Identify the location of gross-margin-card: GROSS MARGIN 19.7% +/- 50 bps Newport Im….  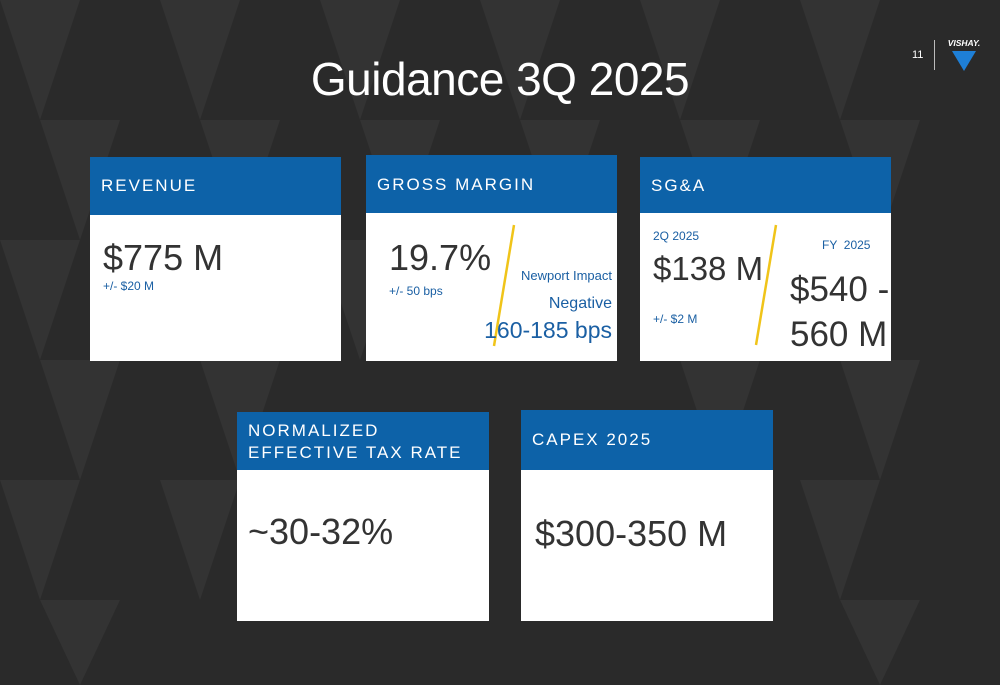
(491, 258).